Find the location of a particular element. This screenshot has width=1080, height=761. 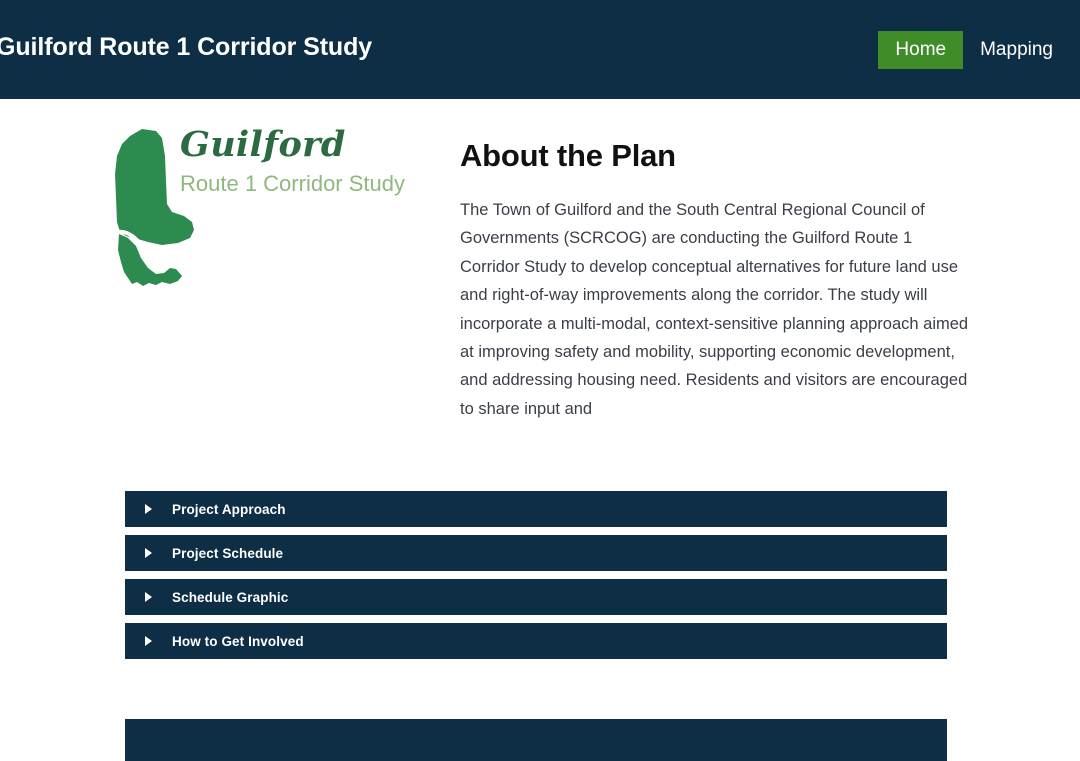

nav-item-mapping: Mapping is located at coordinates (1016, 49).